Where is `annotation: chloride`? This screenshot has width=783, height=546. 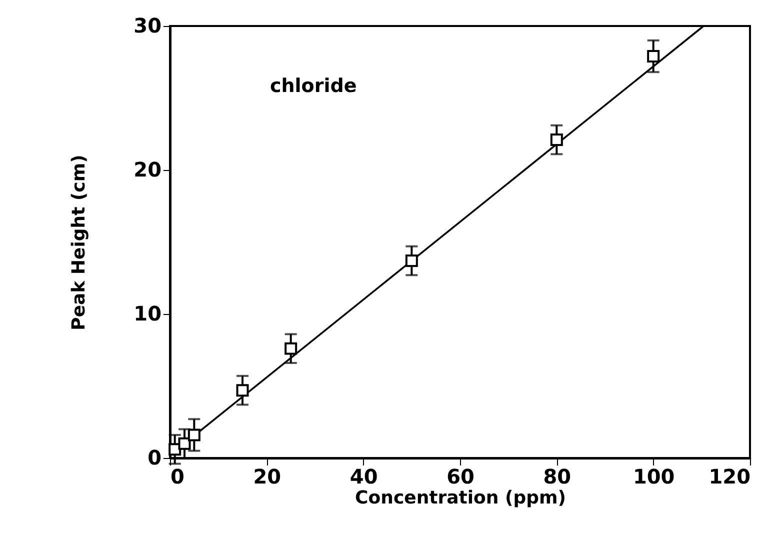
annotation: chloride is located at coordinates (313, 86).